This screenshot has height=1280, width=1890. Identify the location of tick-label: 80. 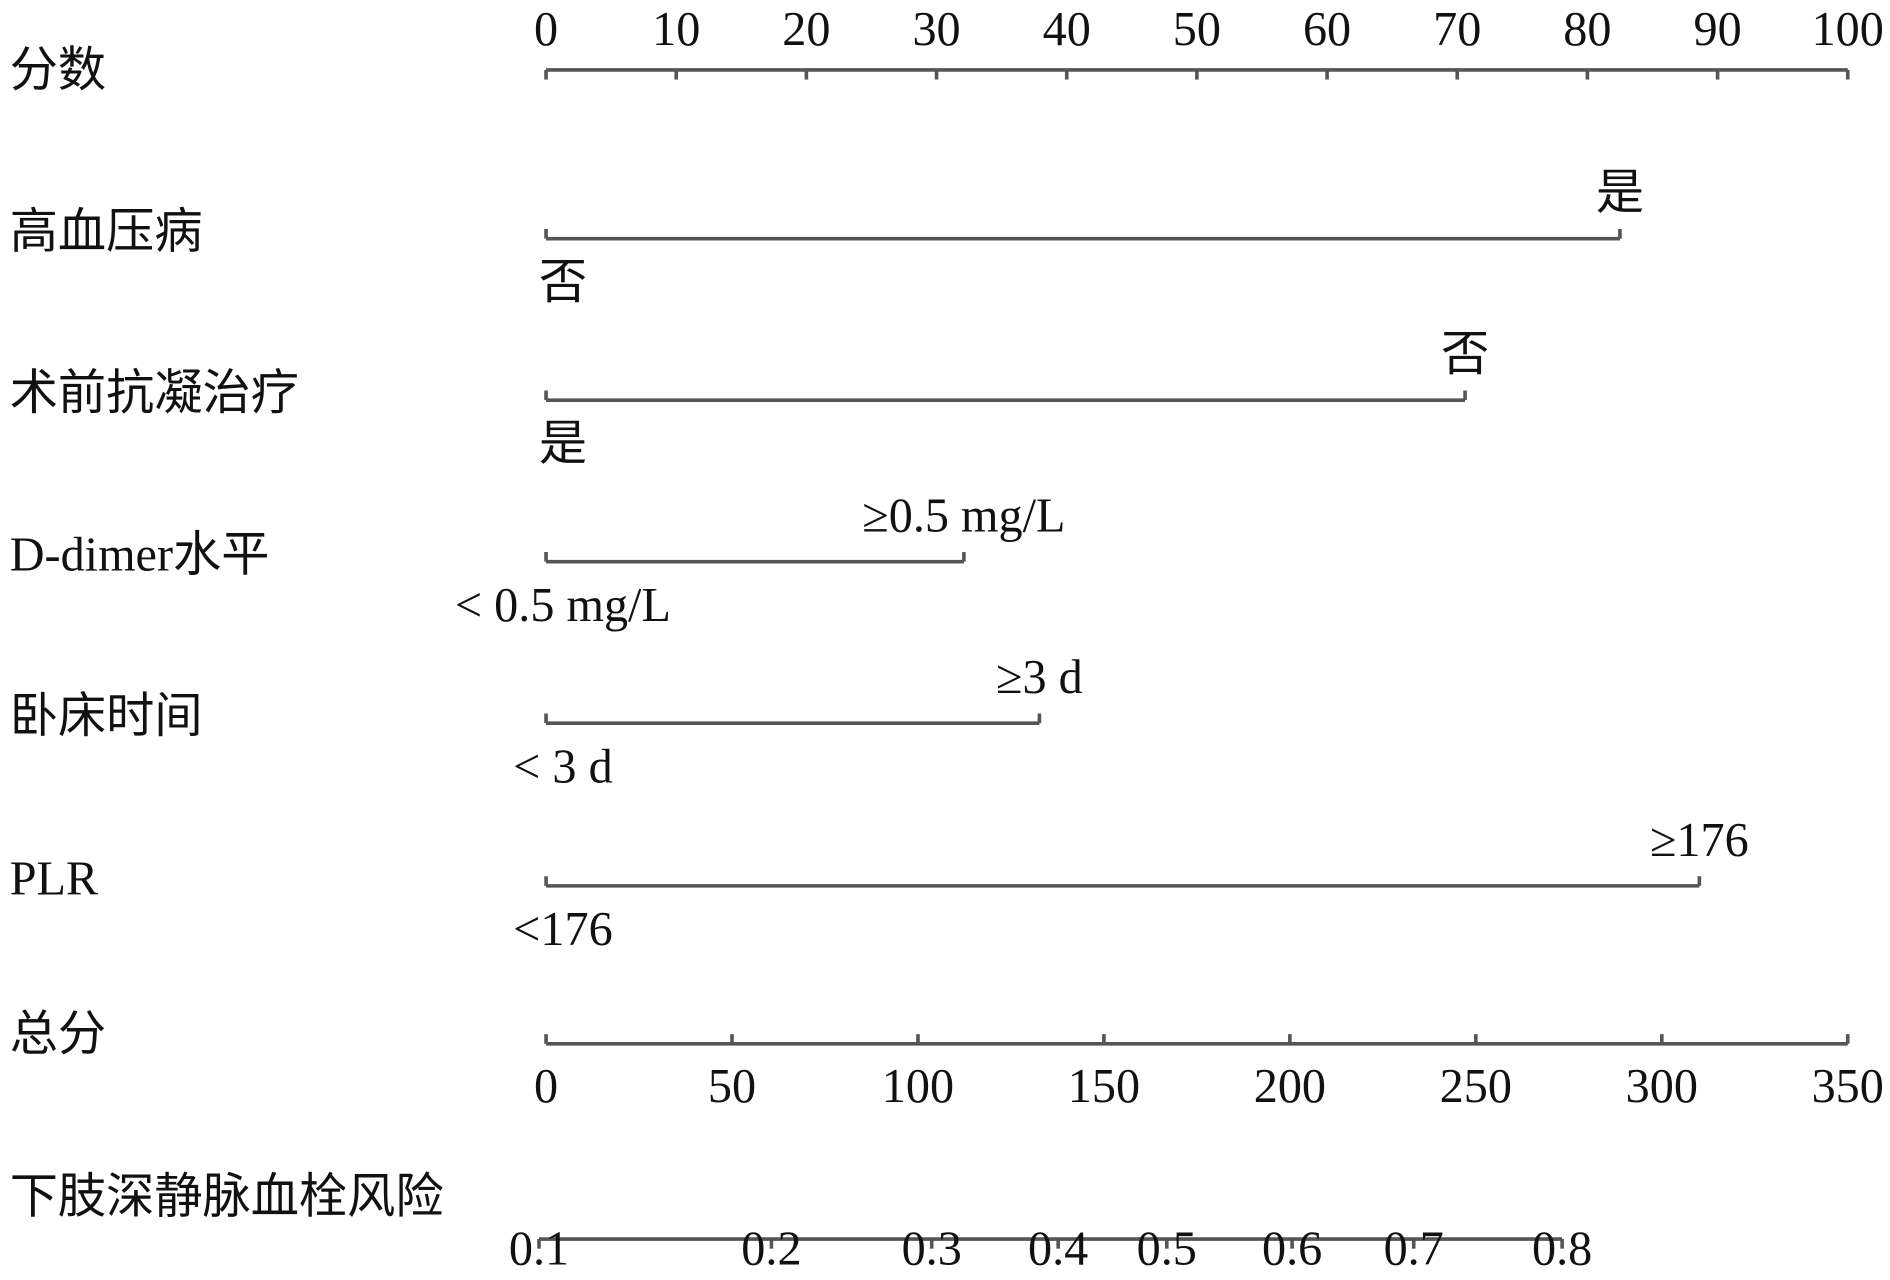
(1587, 29).